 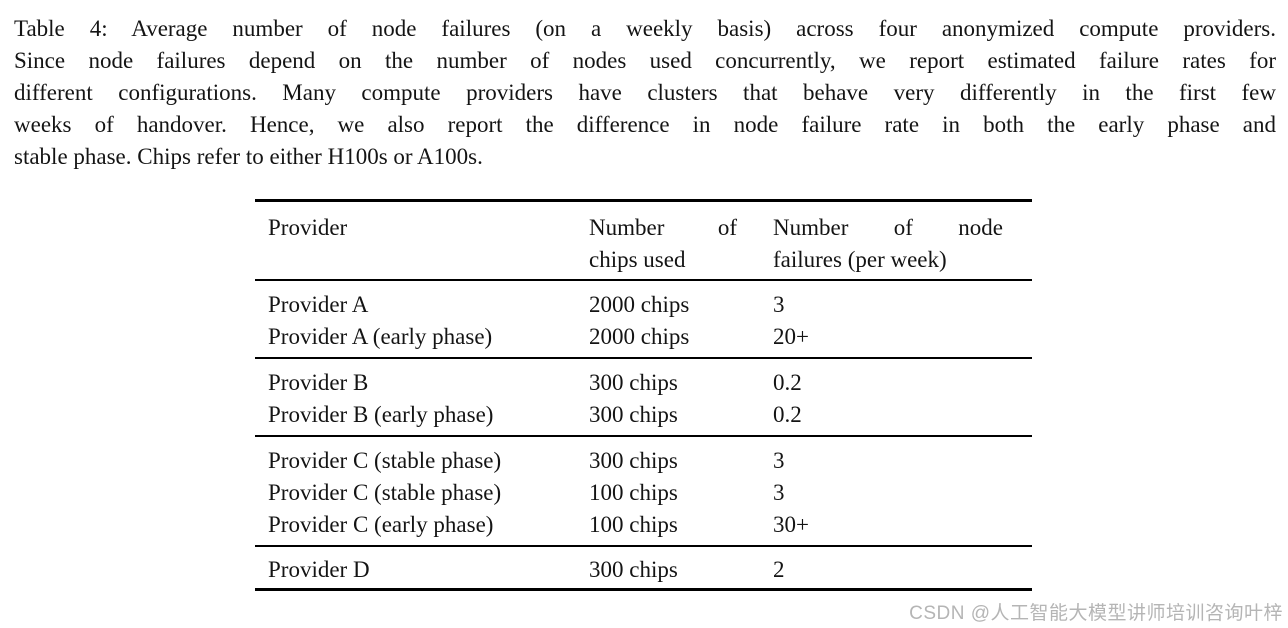 I want to click on header-chips: Number of chips used, so click(x=681, y=244).